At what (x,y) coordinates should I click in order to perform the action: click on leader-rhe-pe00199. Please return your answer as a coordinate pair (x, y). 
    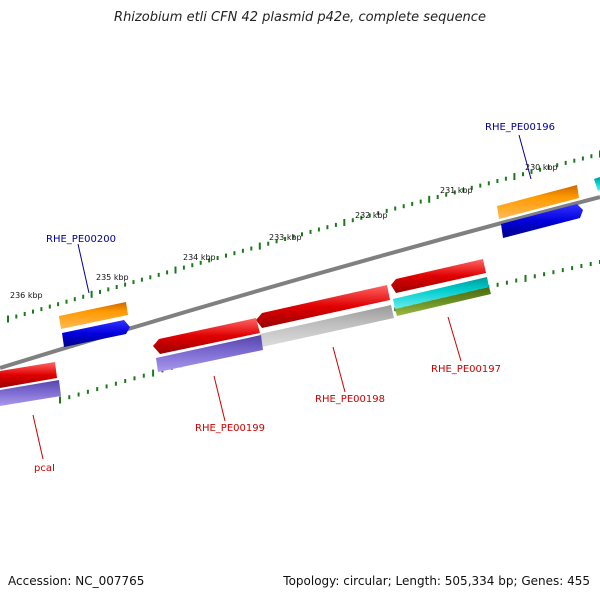
    Looking at the image, I should click on (219, 398).